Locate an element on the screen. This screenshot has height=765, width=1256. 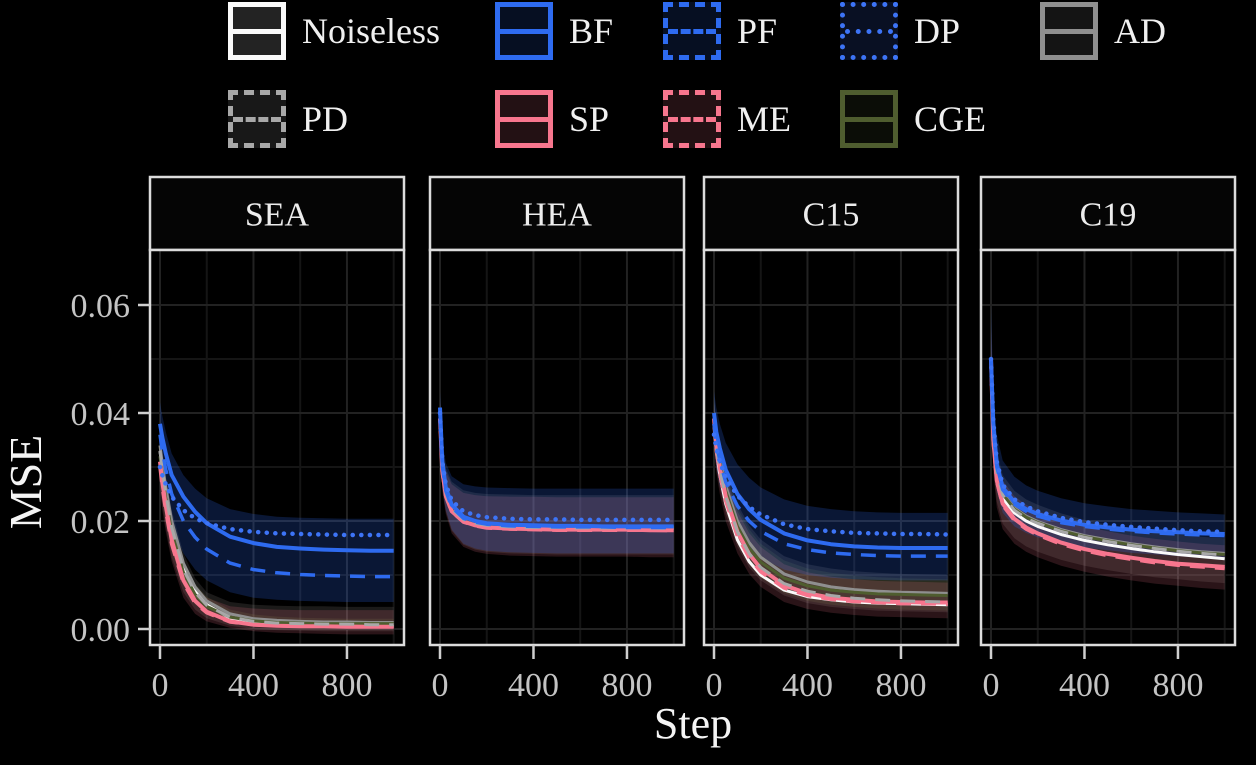
legend-item-pf: PF is located at coordinates (720, 31).